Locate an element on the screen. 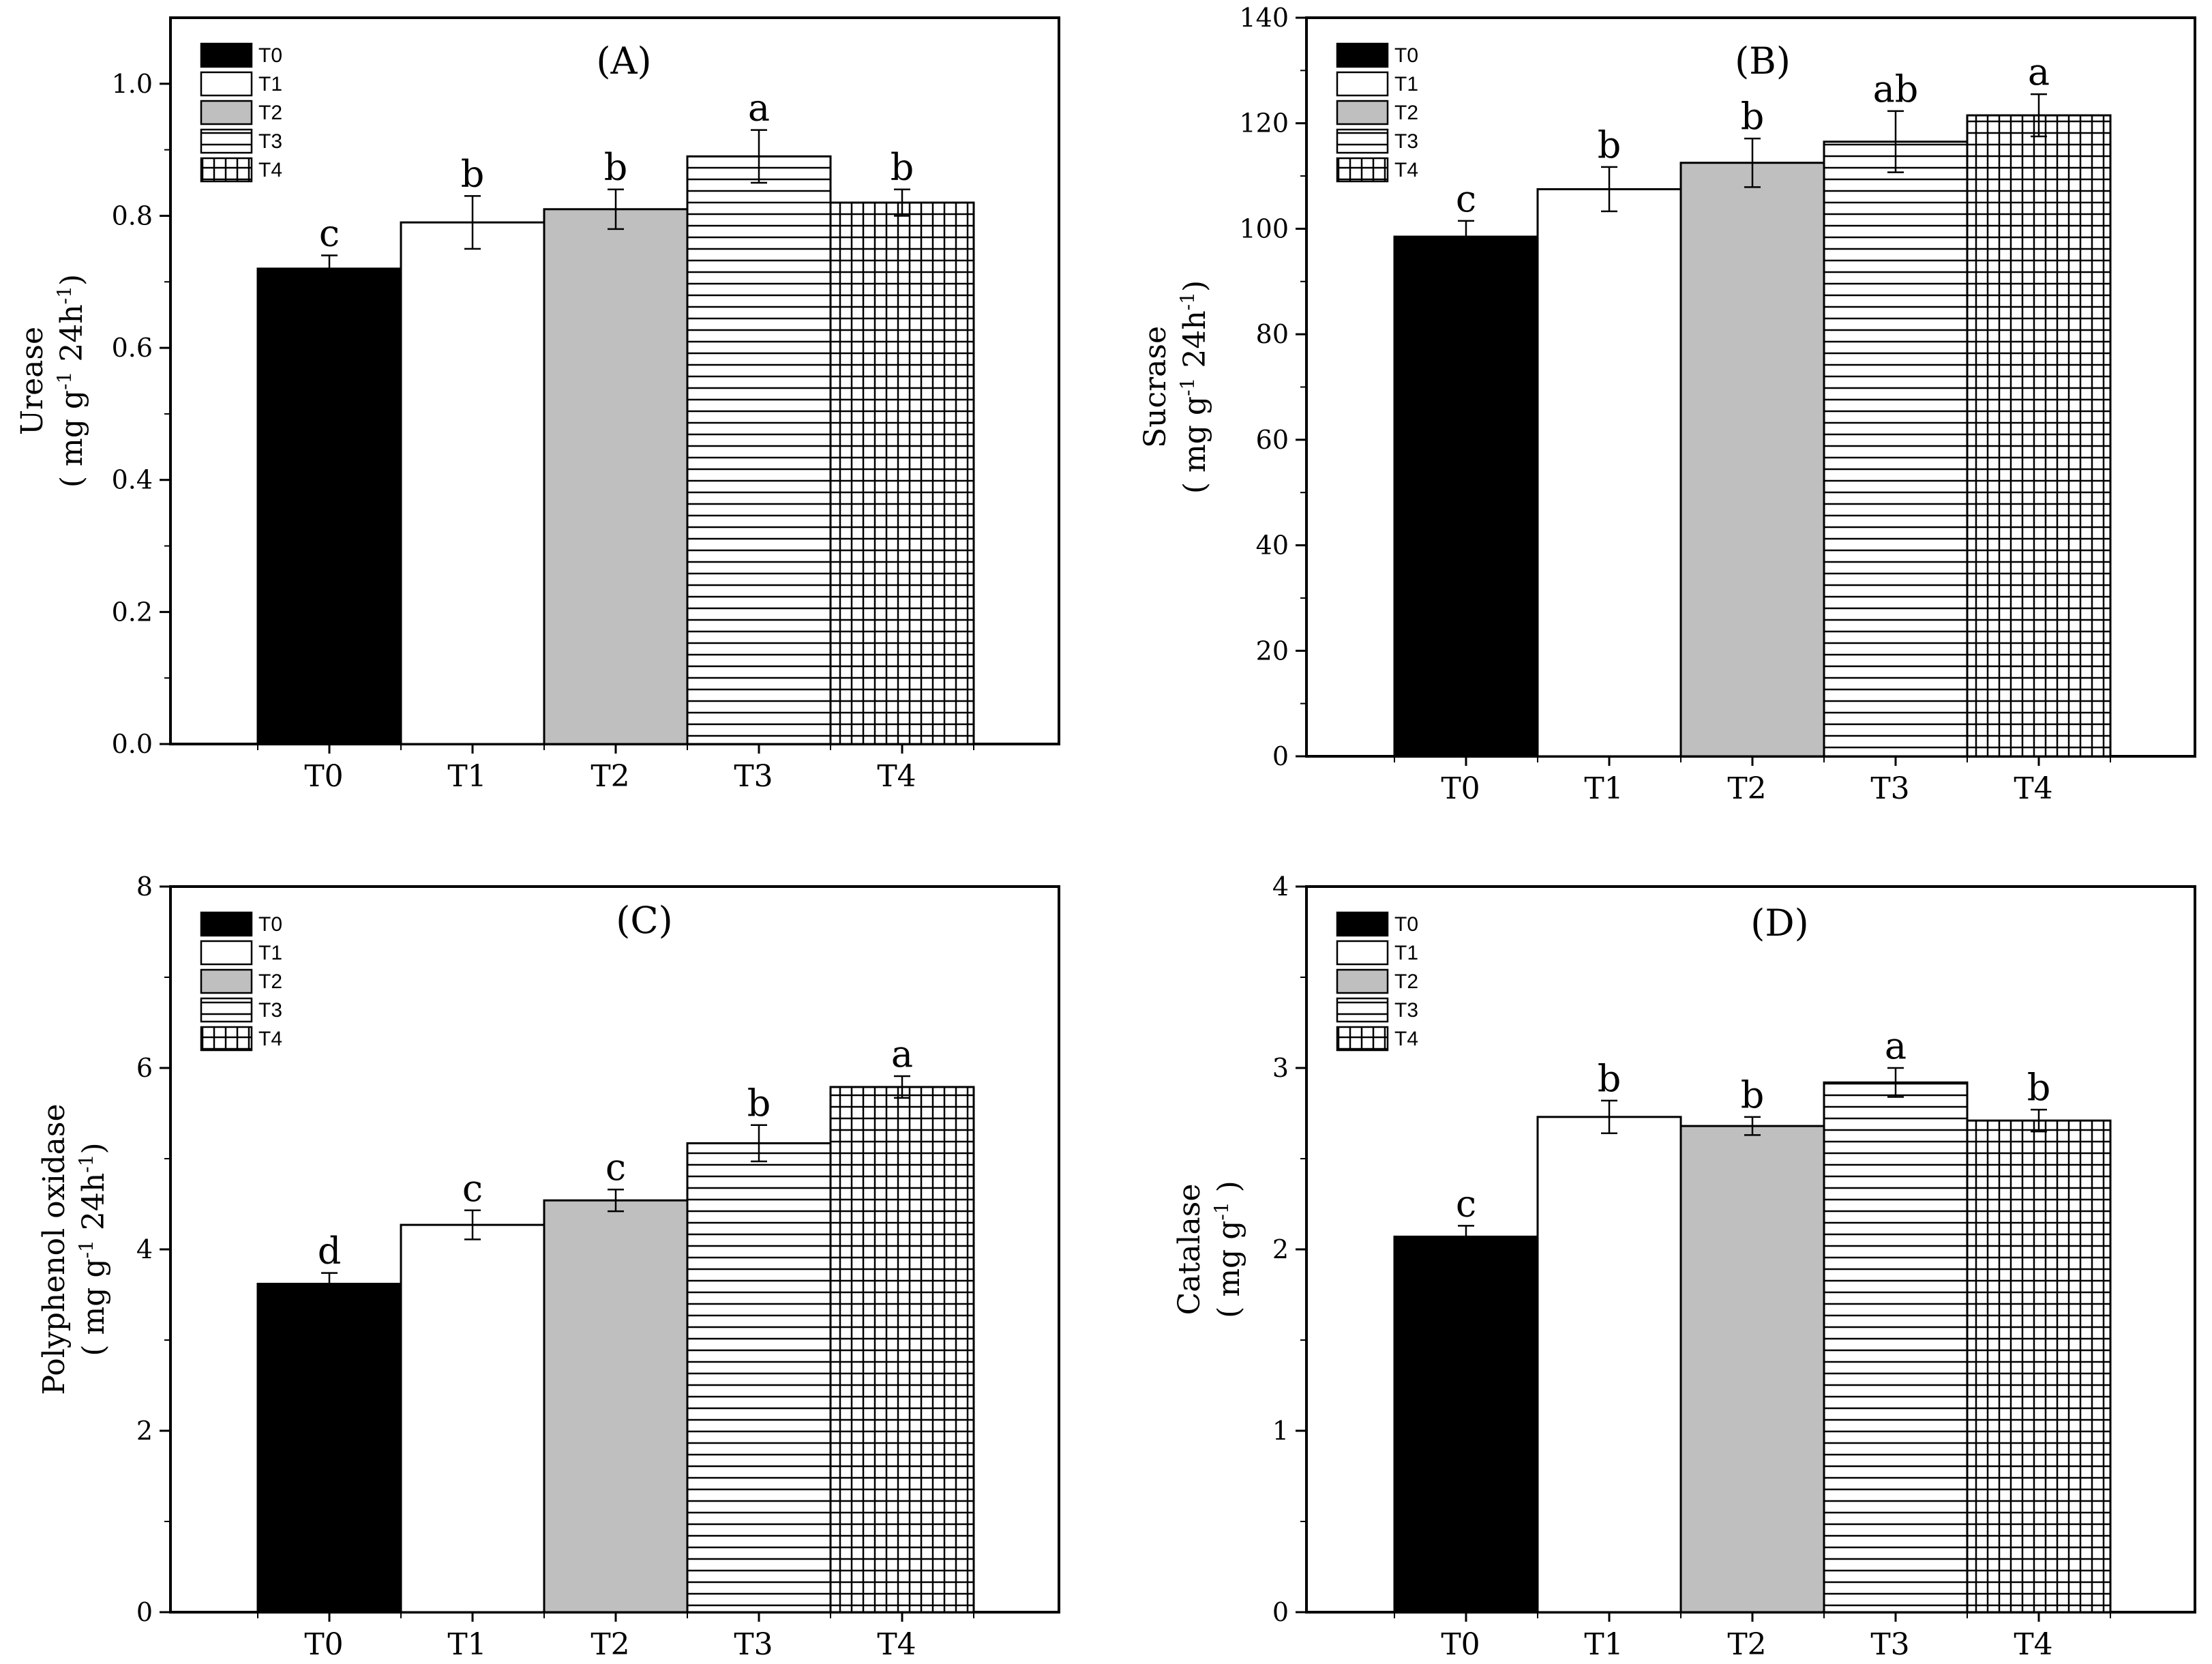 The width and height of the screenshot is (2212, 1664). x-tick-label: T2 is located at coordinates (1746, 788).